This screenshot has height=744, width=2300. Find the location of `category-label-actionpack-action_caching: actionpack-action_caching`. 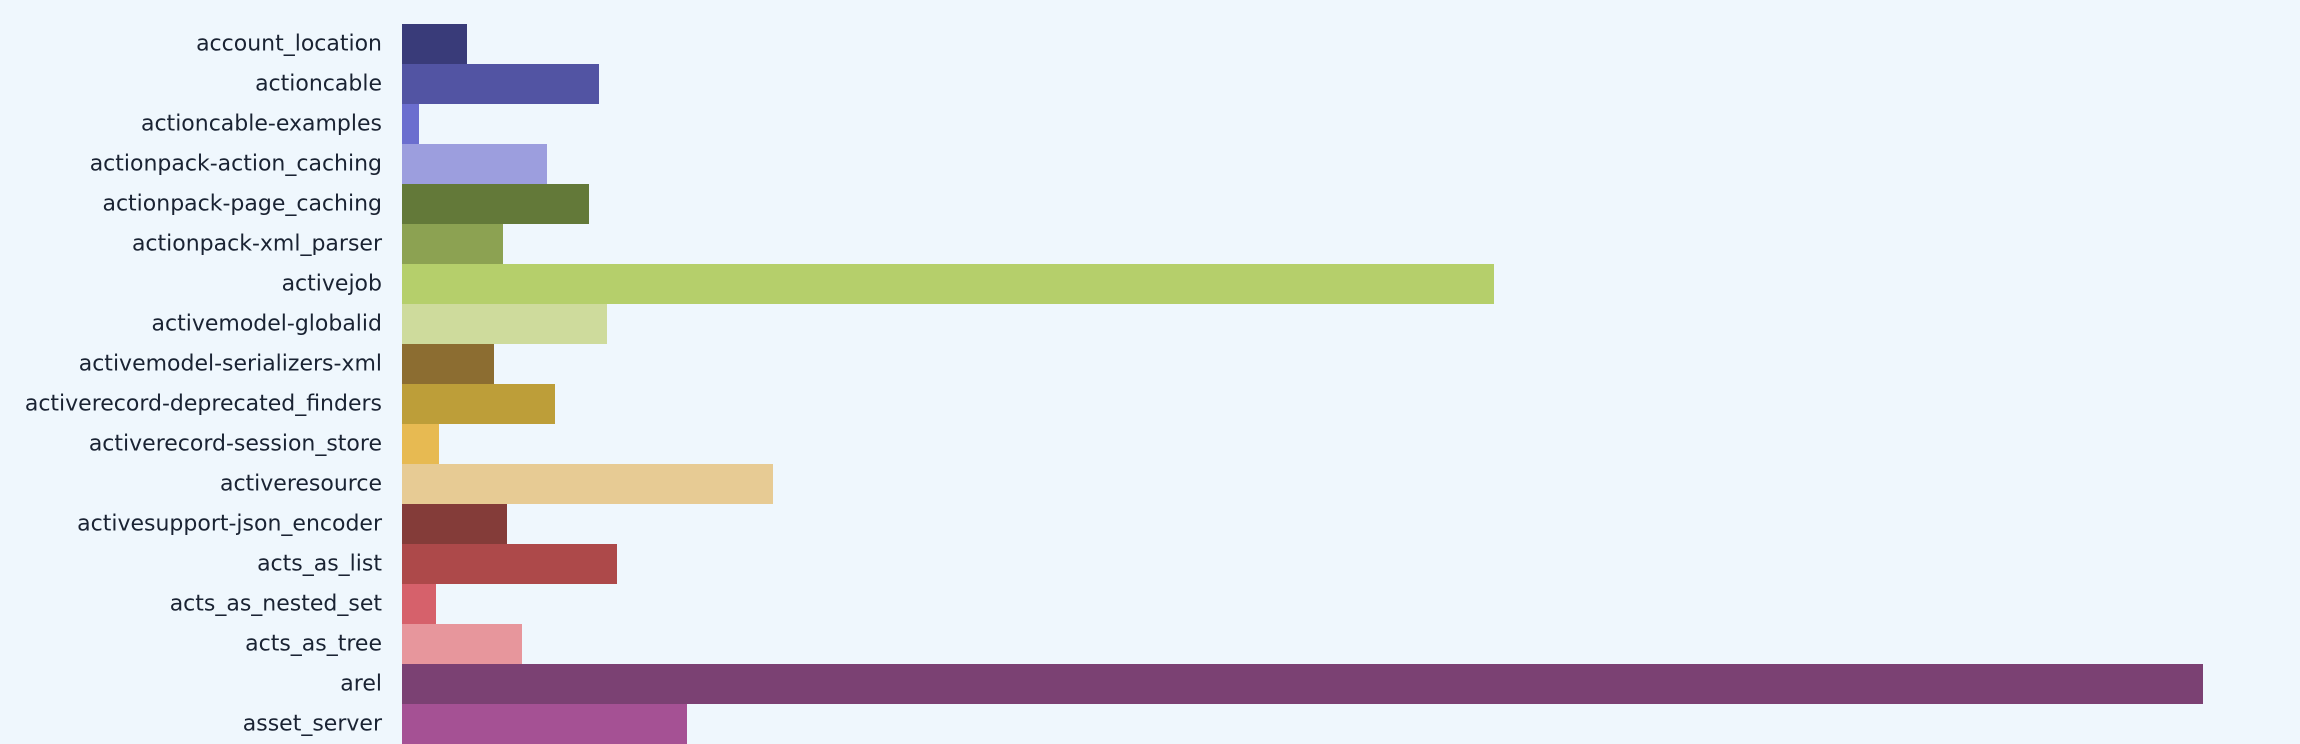

category-label-actionpack-action_caching: actionpack-action_caching is located at coordinates (236, 164).